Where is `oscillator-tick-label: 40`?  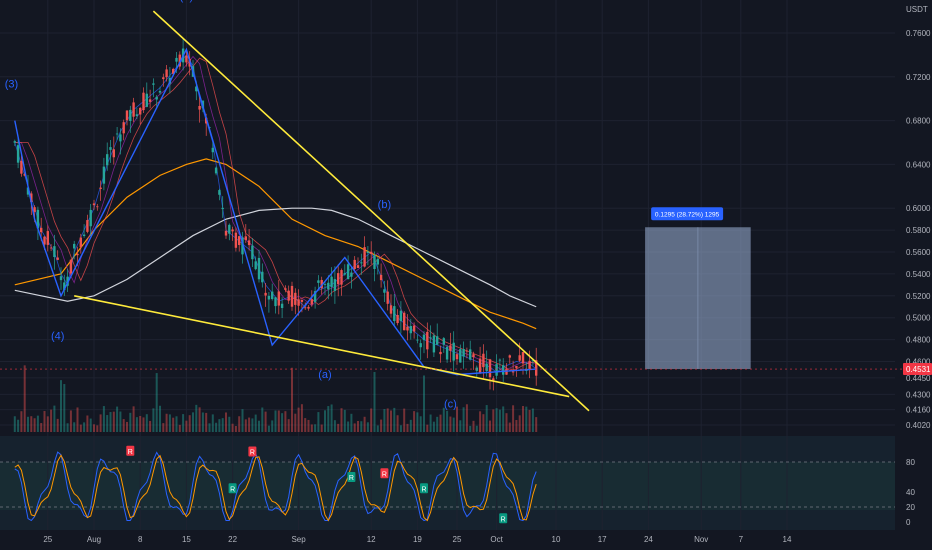 oscillator-tick-label: 40 is located at coordinates (910, 492).